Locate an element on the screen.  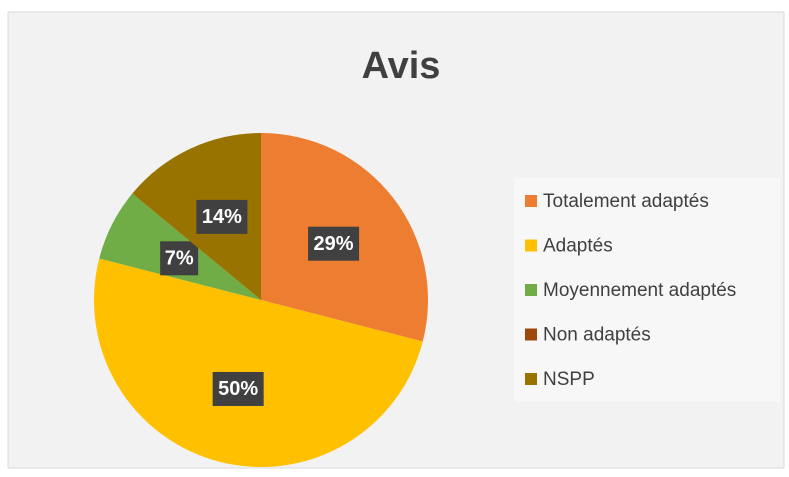
data-label: 7% is located at coordinates (179, 259).